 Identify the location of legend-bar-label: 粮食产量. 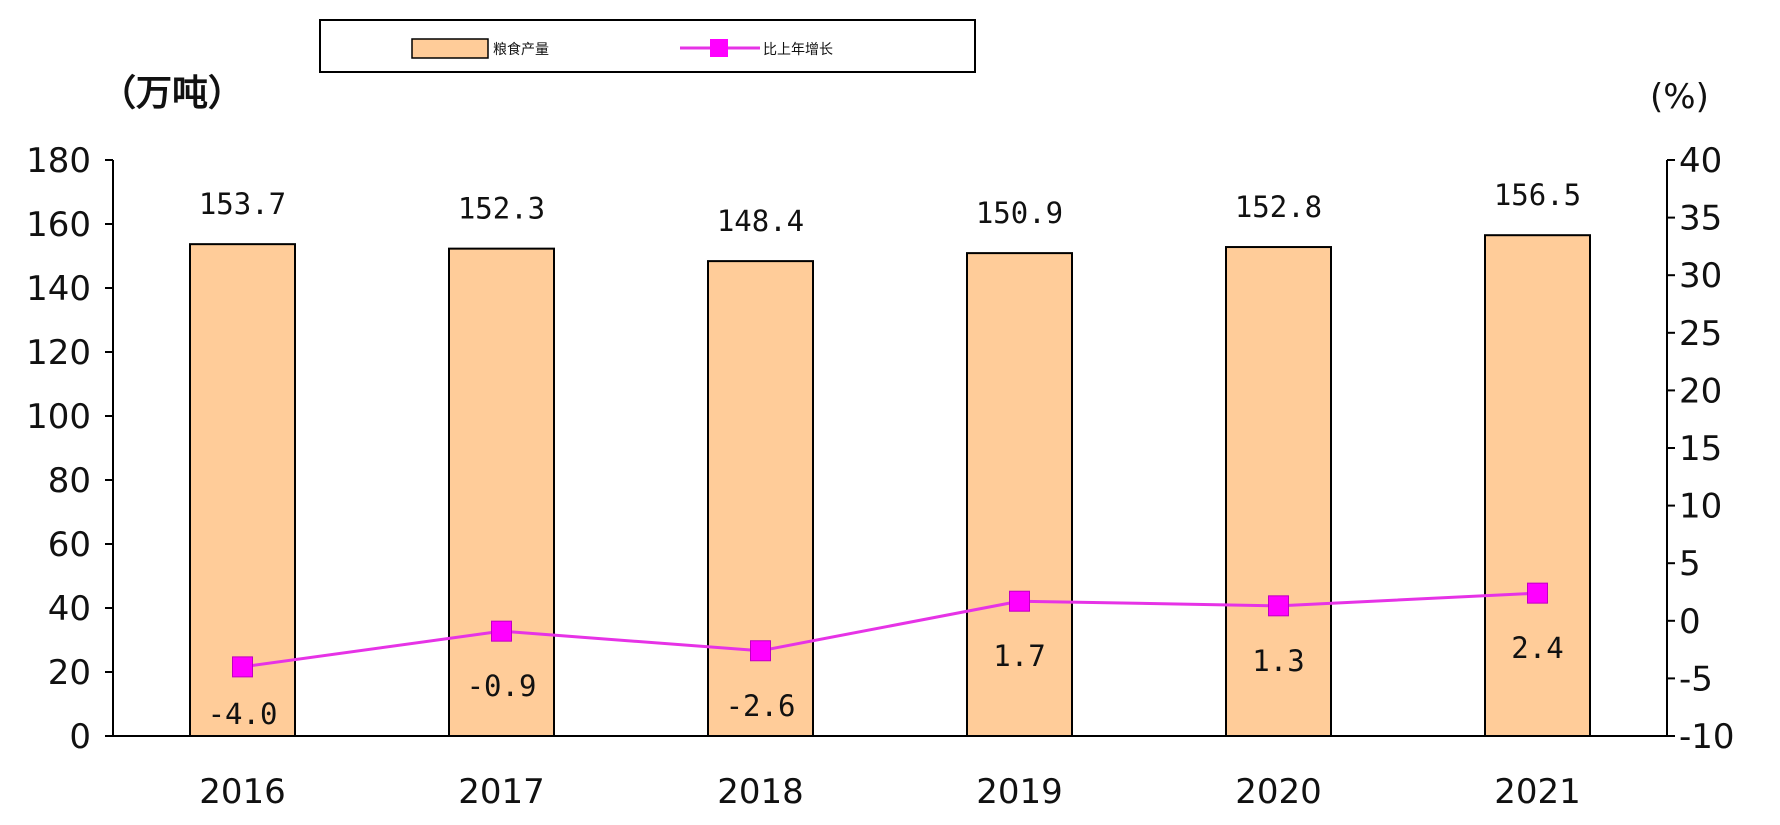
(521, 49).